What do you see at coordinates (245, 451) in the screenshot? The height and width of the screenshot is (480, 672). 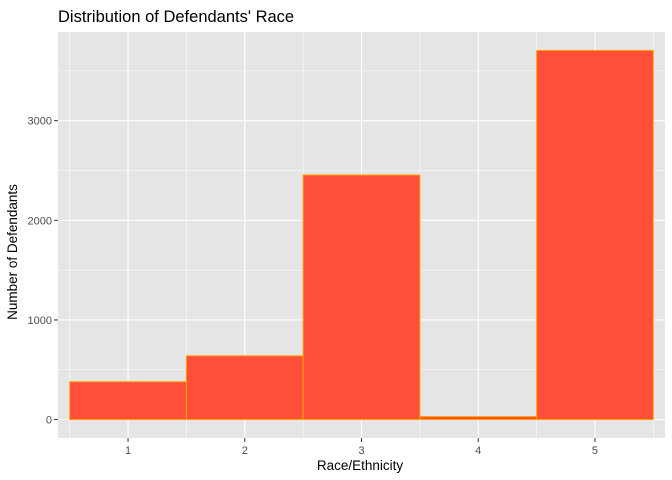 I see `x-tick-label: 2` at bounding box center [245, 451].